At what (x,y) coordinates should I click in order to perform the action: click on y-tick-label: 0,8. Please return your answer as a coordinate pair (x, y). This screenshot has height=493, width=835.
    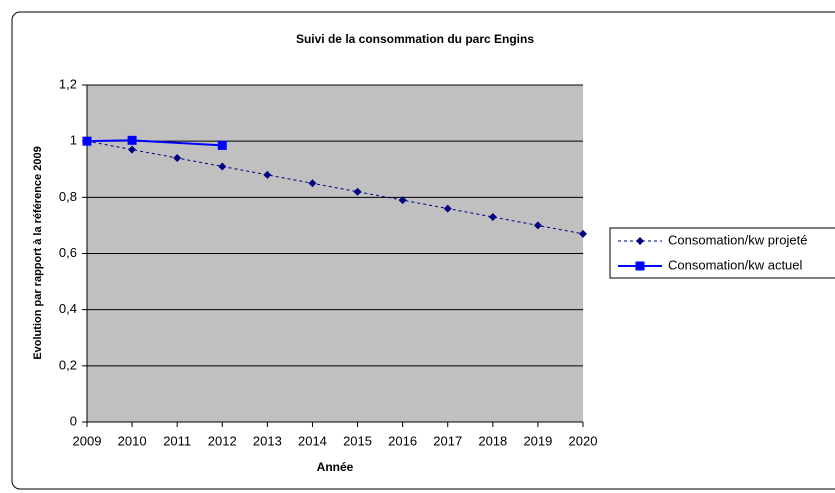
    Looking at the image, I should click on (68, 196).